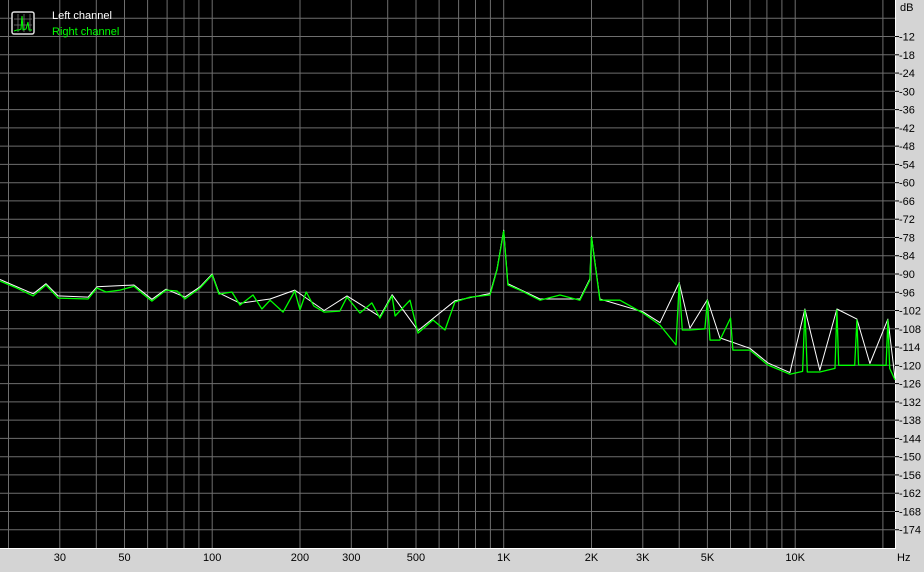 Image resolution: width=924 pixels, height=572 pixels. I want to click on y-tick-label: -84, so click(907, 257).